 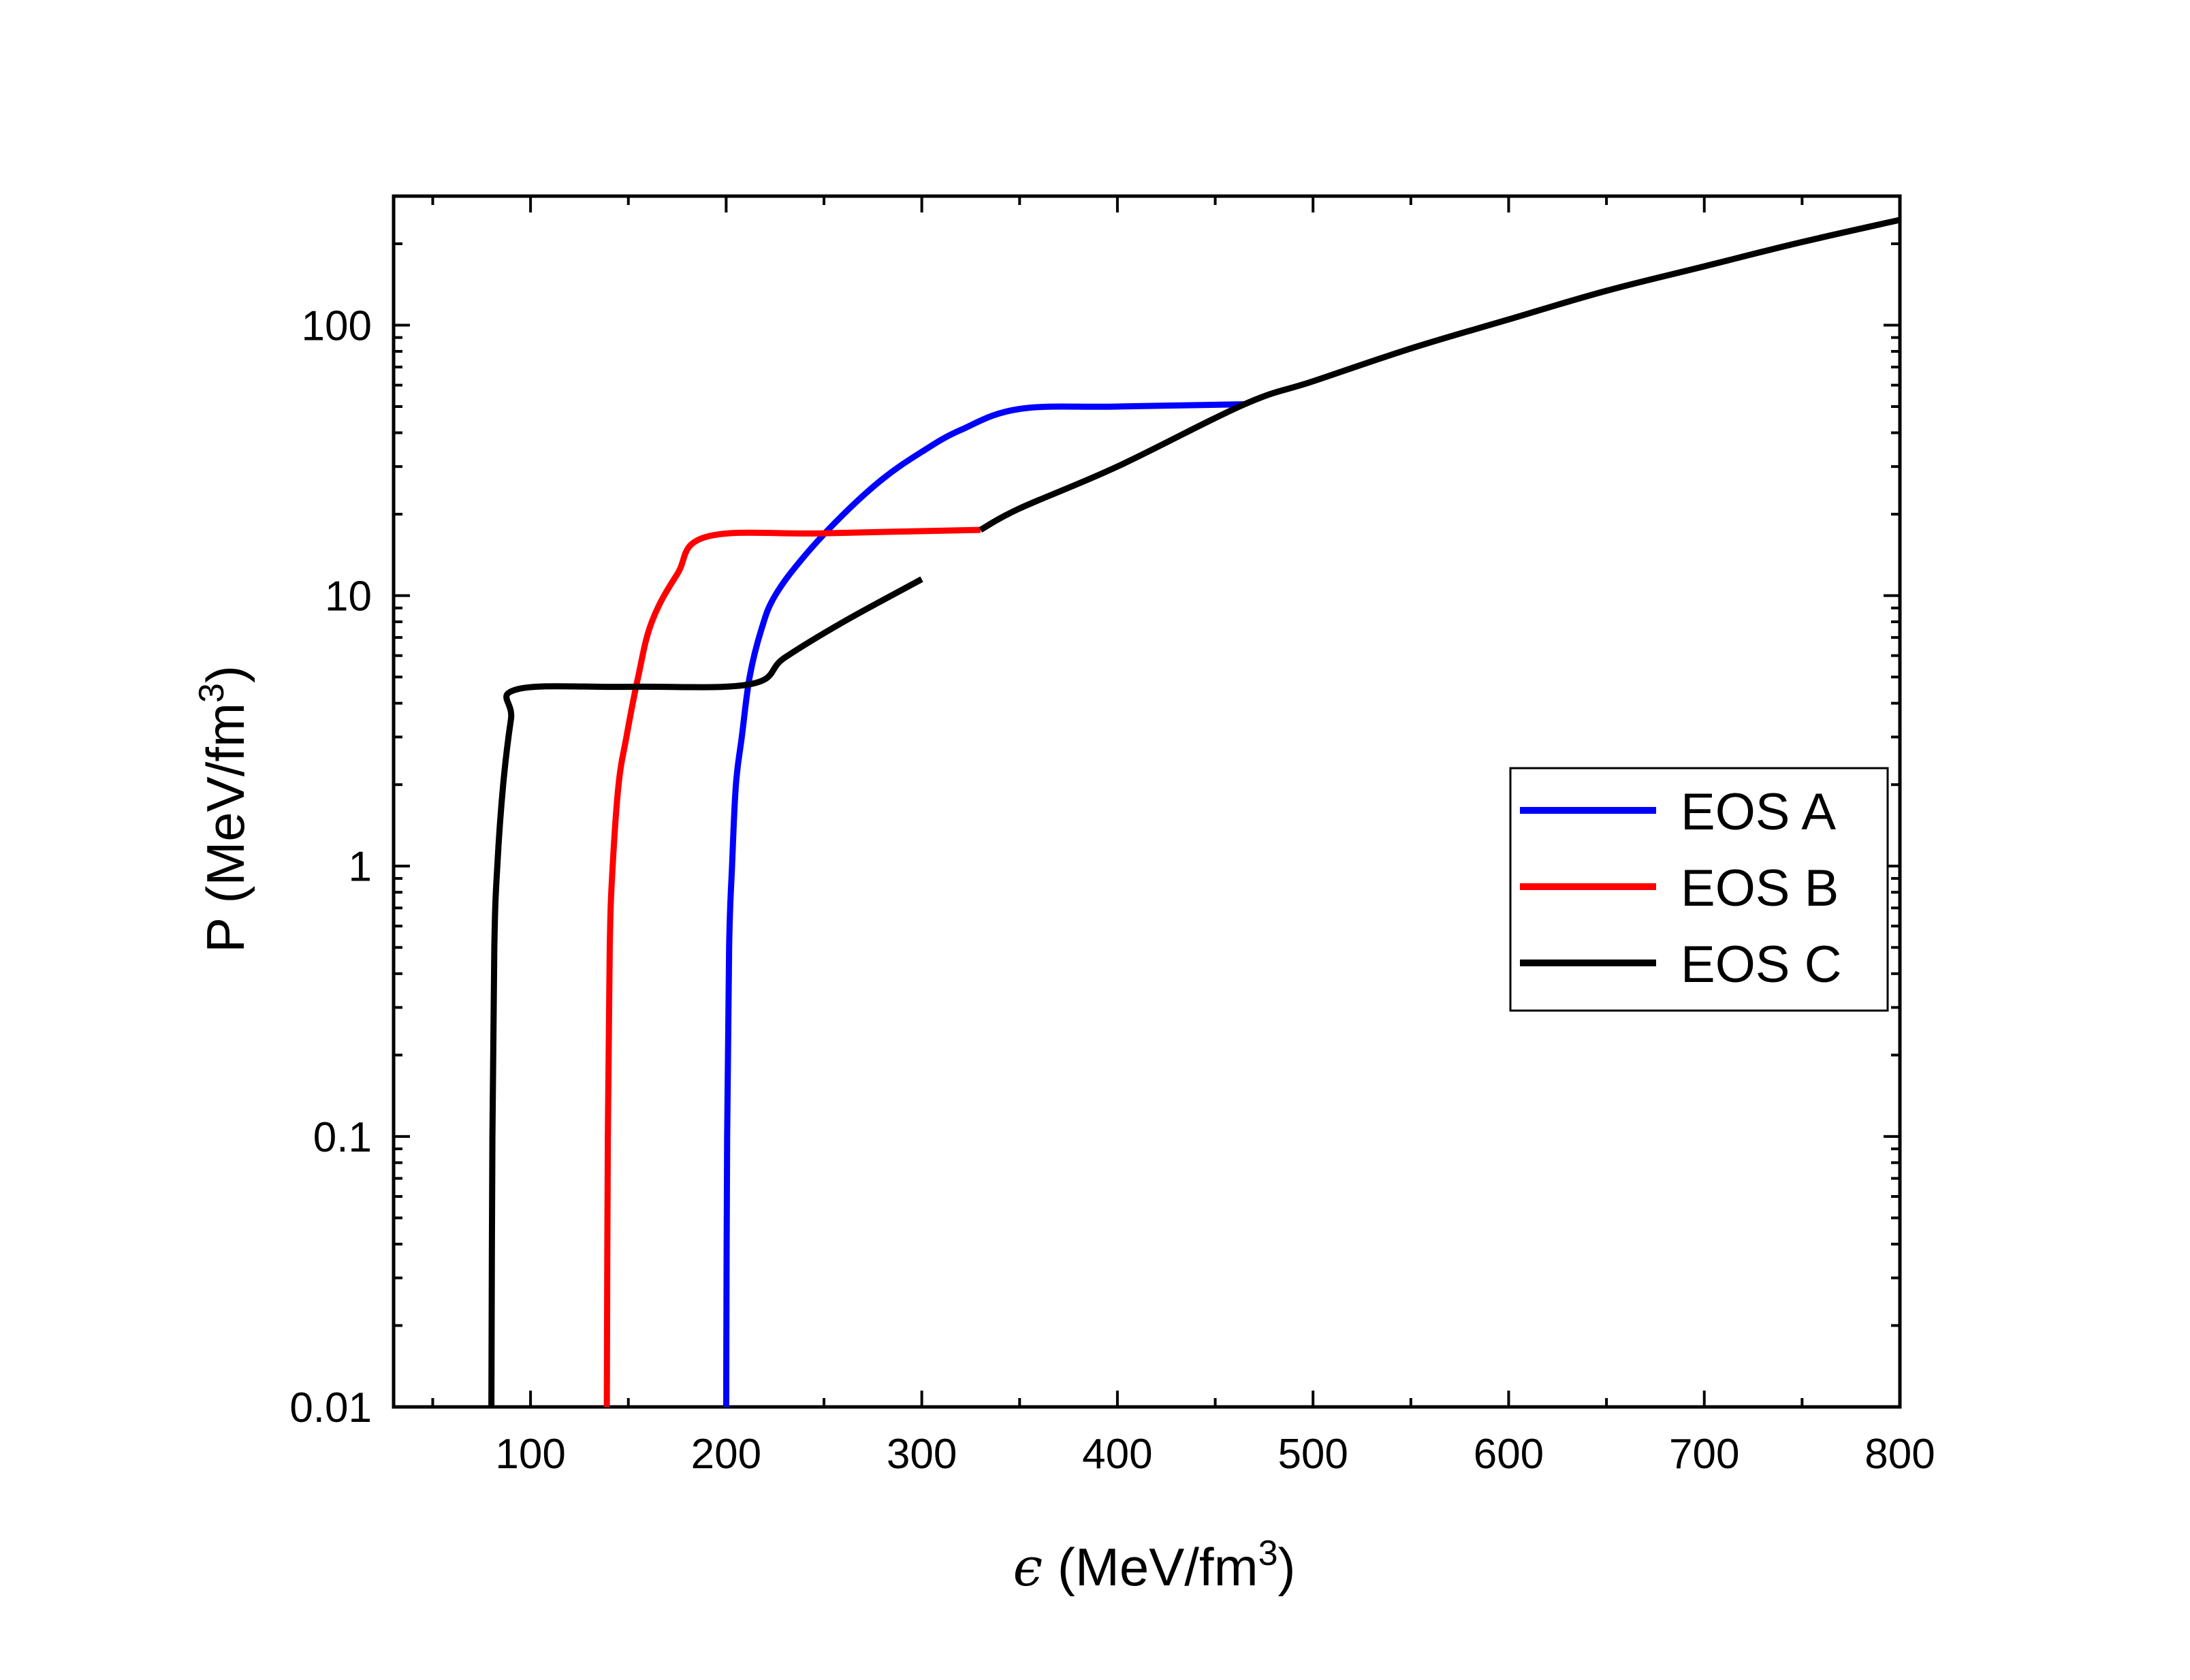 What do you see at coordinates (1760, 888) in the screenshot?
I see `legend-label-eos-b: EOS B` at bounding box center [1760, 888].